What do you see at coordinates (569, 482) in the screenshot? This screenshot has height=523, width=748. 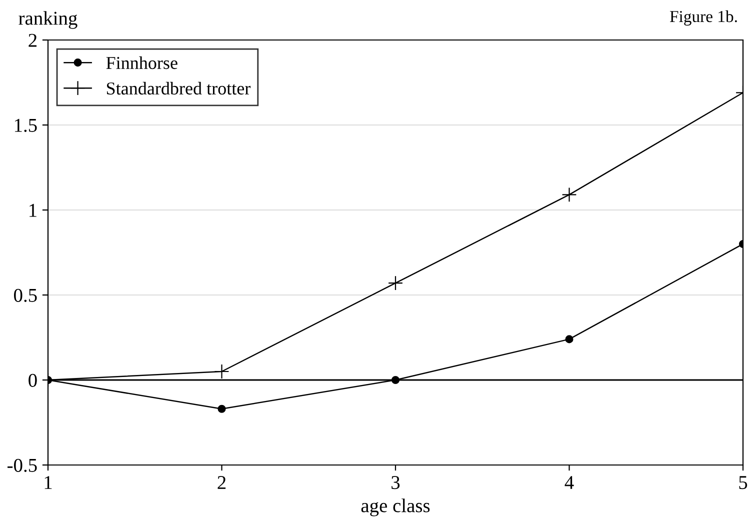 I see `x-tick-label: 4` at bounding box center [569, 482].